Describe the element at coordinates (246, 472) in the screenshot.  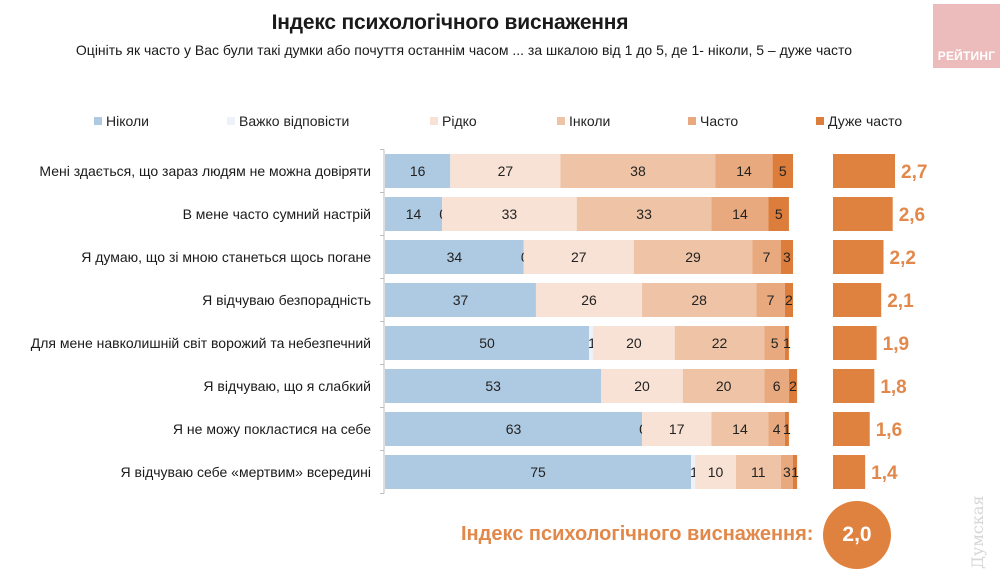
I see `category-label: Я відчуваю себе «мертвим» всередині` at that location.